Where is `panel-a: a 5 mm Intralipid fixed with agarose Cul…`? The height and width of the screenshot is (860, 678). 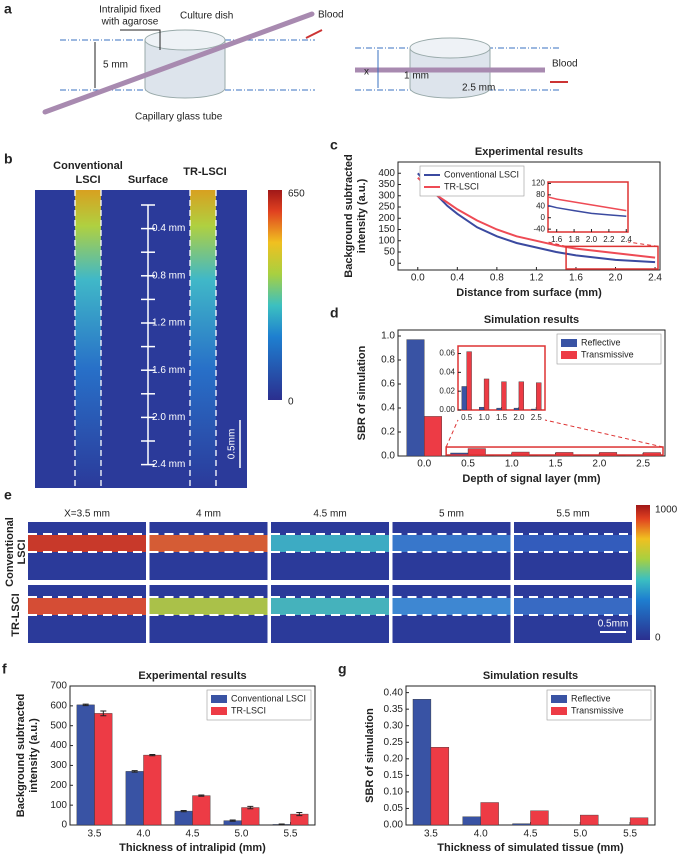 panel-a: a 5 mm Intralipid fixed with agarose Cul… is located at coordinates (291, 62).